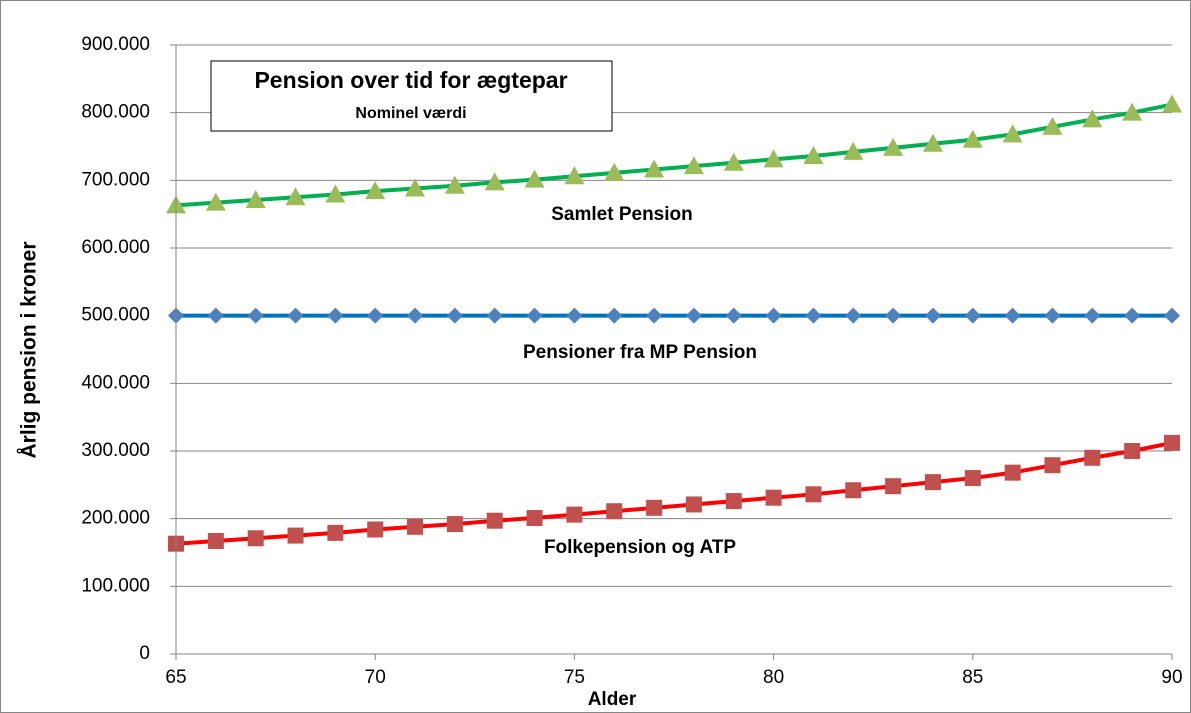 The image size is (1191, 713). Describe the element at coordinates (144, 653) in the screenshot. I see `y-tick-label: 0` at that location.